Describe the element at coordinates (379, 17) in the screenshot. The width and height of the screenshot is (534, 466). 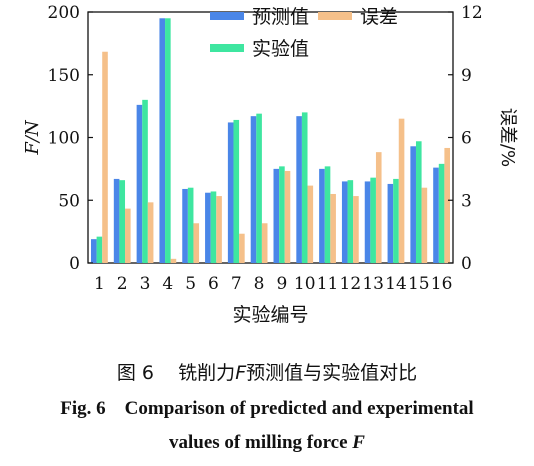
I see `legend-label: 误差` at that location.